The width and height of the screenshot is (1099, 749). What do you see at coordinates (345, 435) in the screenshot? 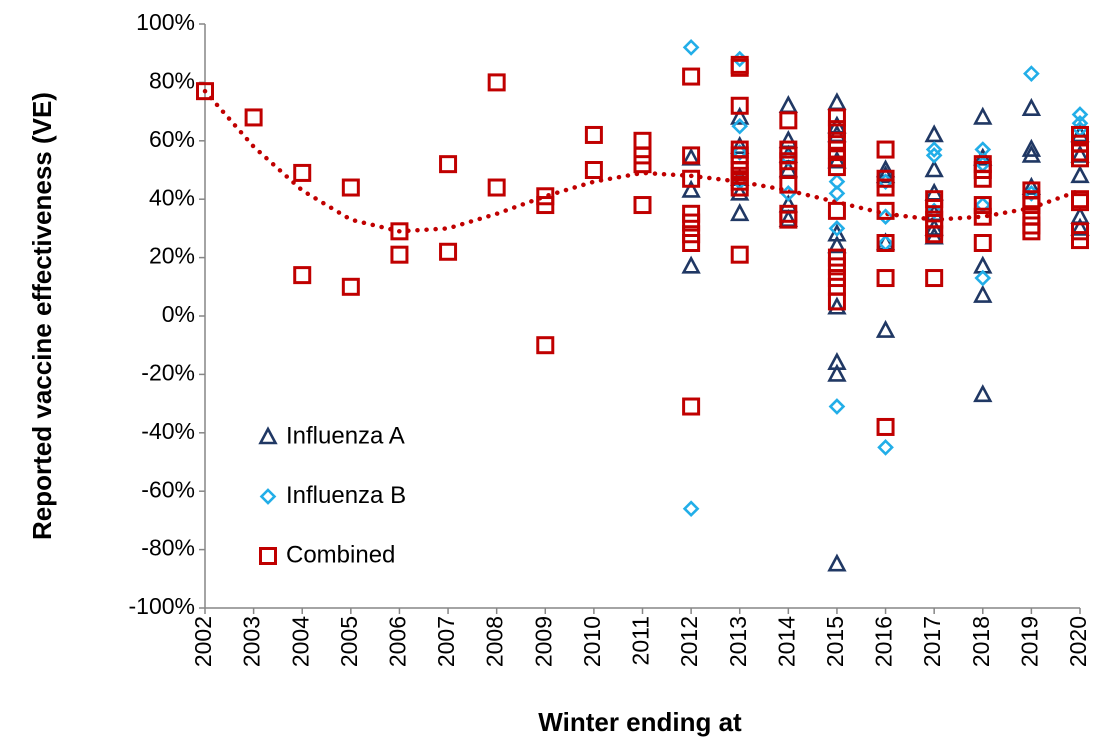
I see `legend-label: Influenza A` at bounding box center [345, 435].